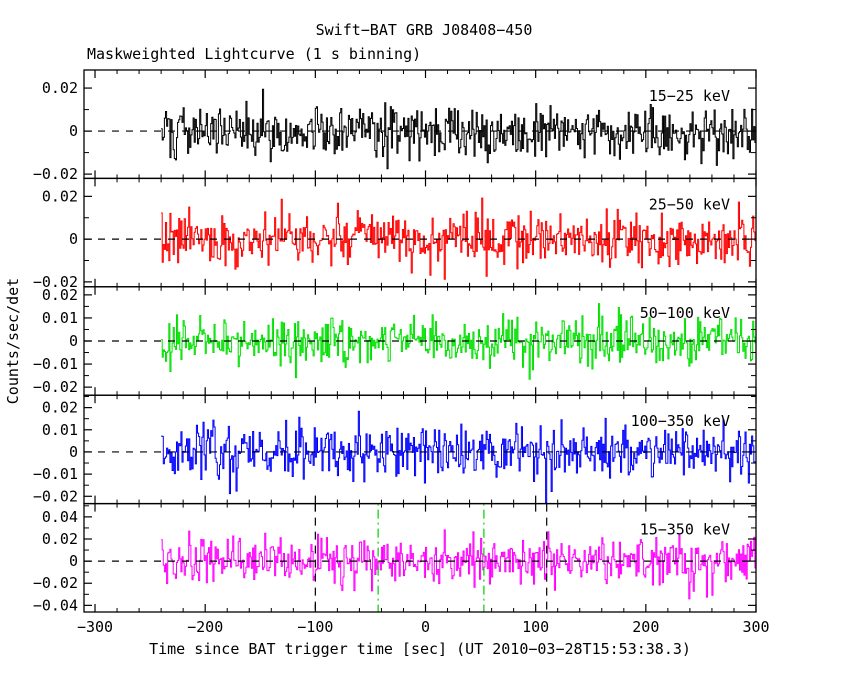 This screenshot has height=680, width=850. I want to click on panel-frame, so click(420, 557).